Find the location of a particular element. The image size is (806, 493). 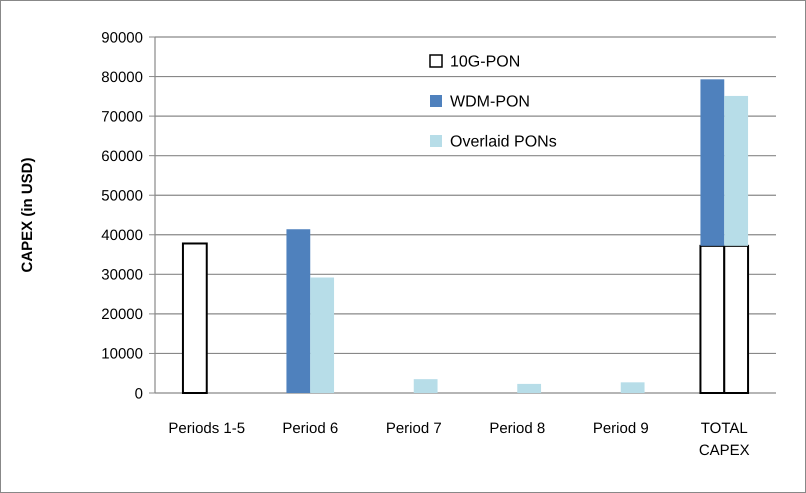

x-tick-label: Period 8 is located at coordinates (517, 428).